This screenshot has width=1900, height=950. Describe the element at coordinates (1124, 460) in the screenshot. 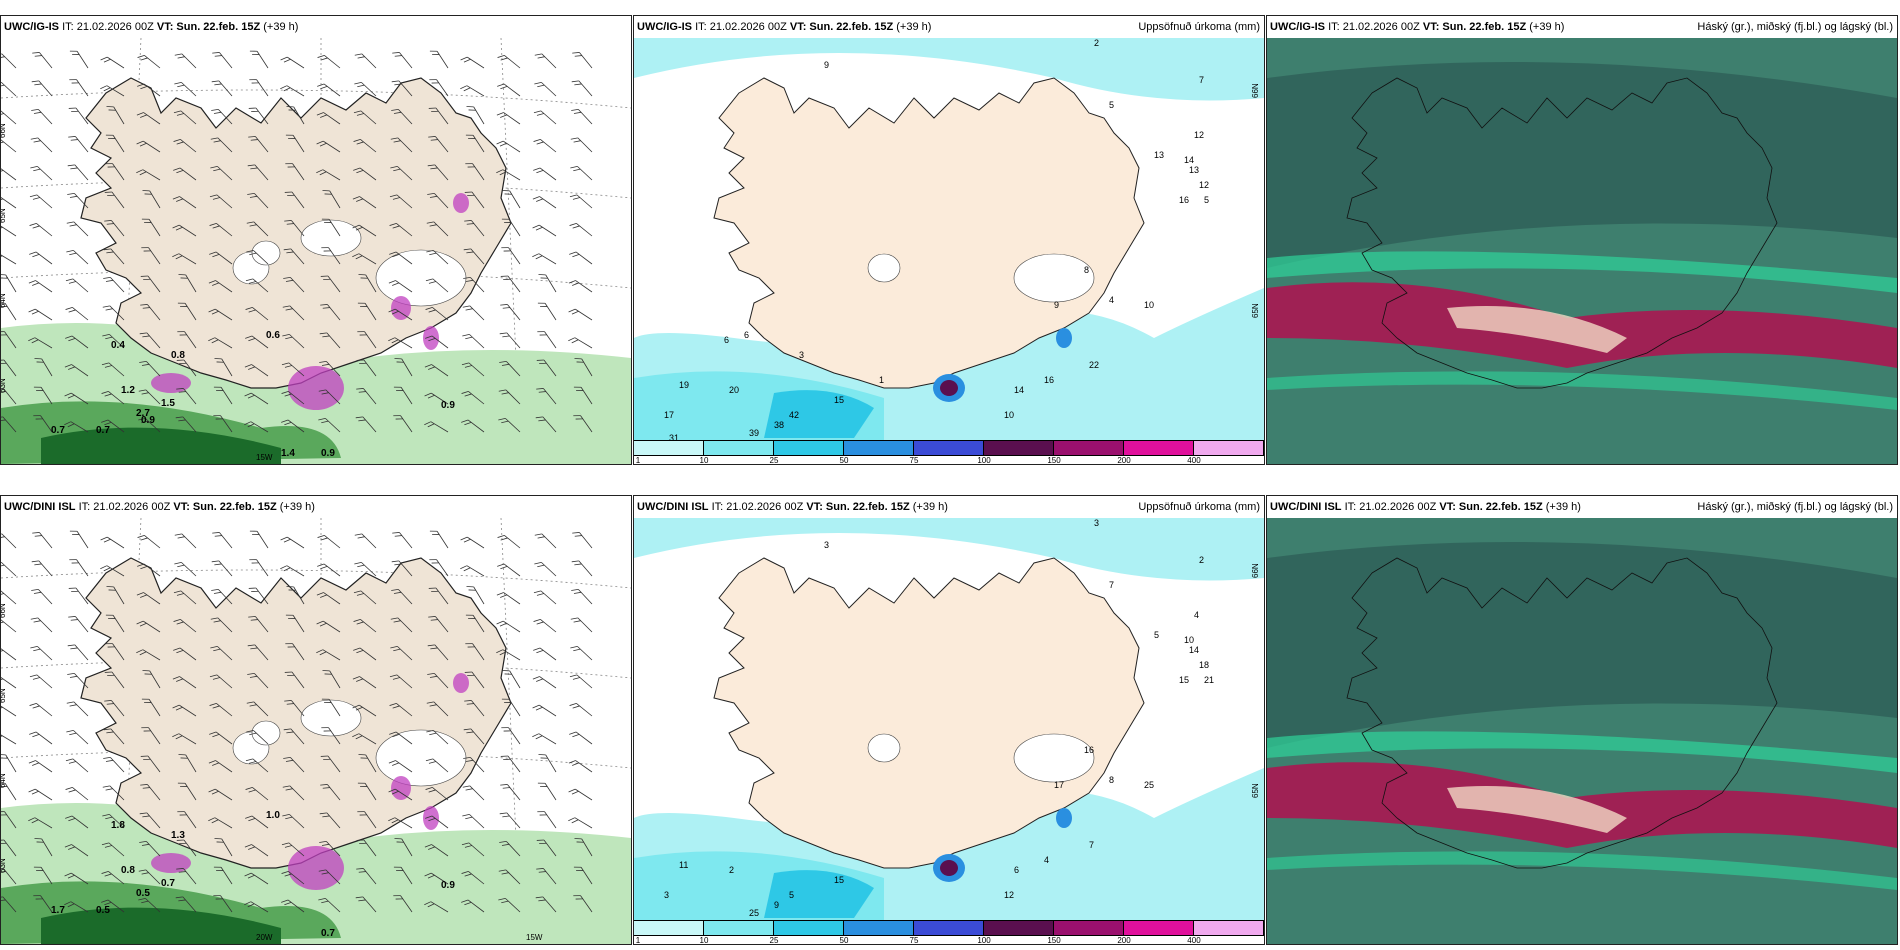

I see `legend-tick: 200` at that location.